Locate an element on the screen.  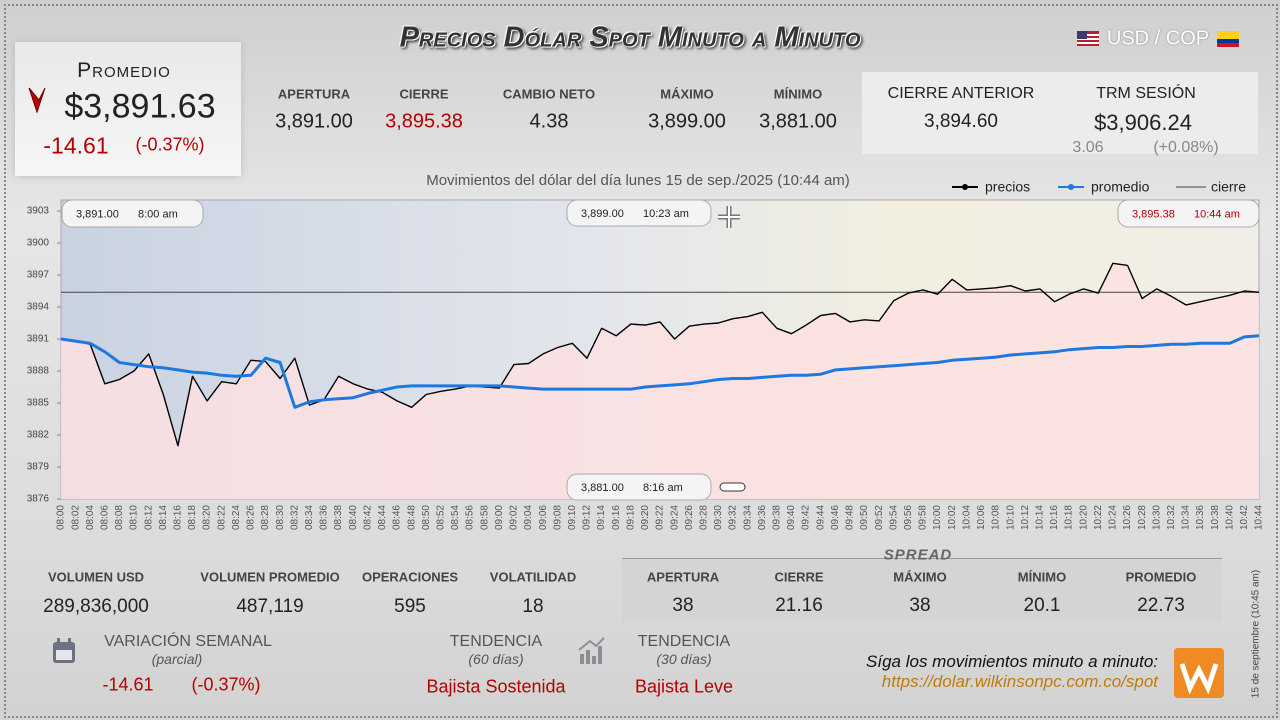
x-tick-label: 09:12 is located at coordinates (587, 517).